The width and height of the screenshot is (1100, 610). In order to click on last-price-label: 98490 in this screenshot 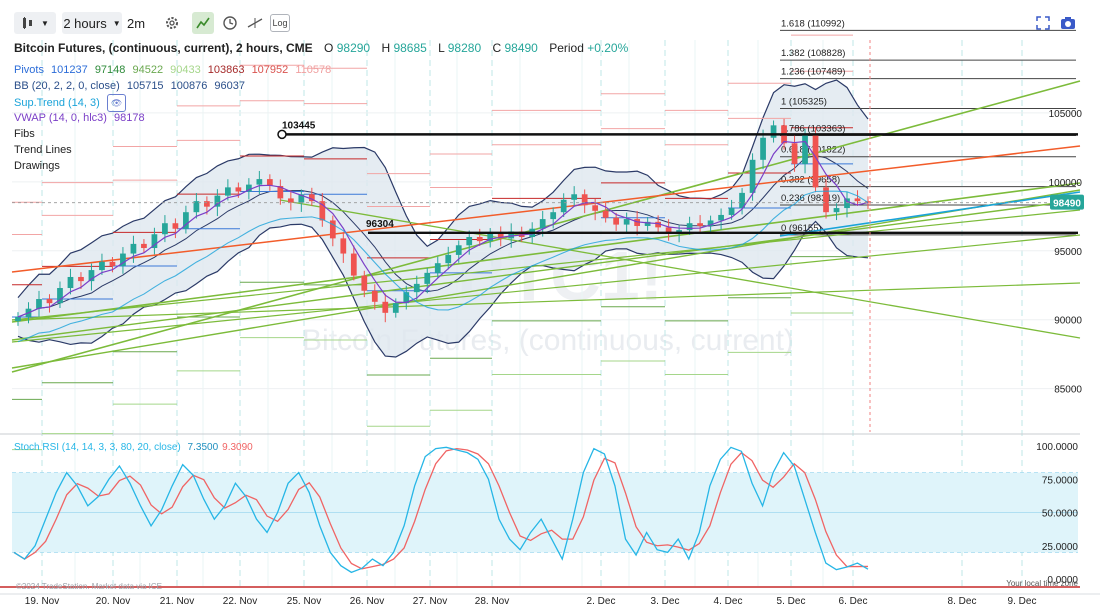, I will do `click(1067, 204)`.